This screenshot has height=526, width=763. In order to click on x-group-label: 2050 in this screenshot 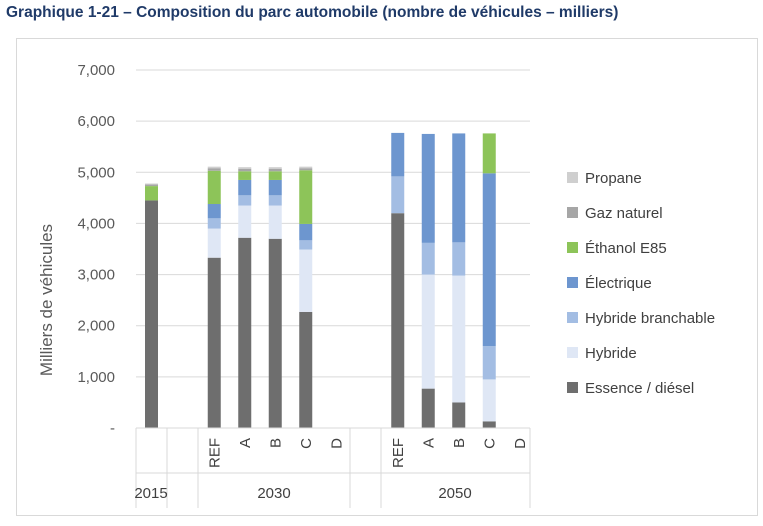, I will do `click(454, 493)`.